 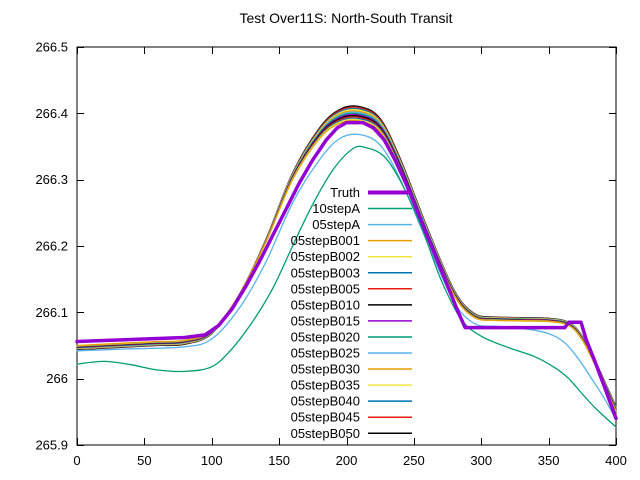 I want to click on legend-label-05stepB050: 05stepB050, so click(x=325, y=433).